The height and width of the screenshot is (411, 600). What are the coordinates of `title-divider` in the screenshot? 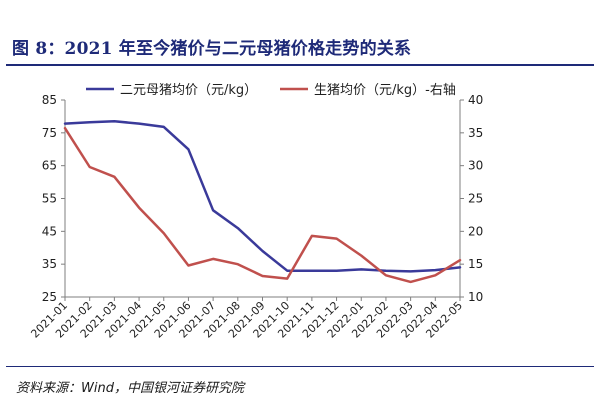 It's located at (300, 65).